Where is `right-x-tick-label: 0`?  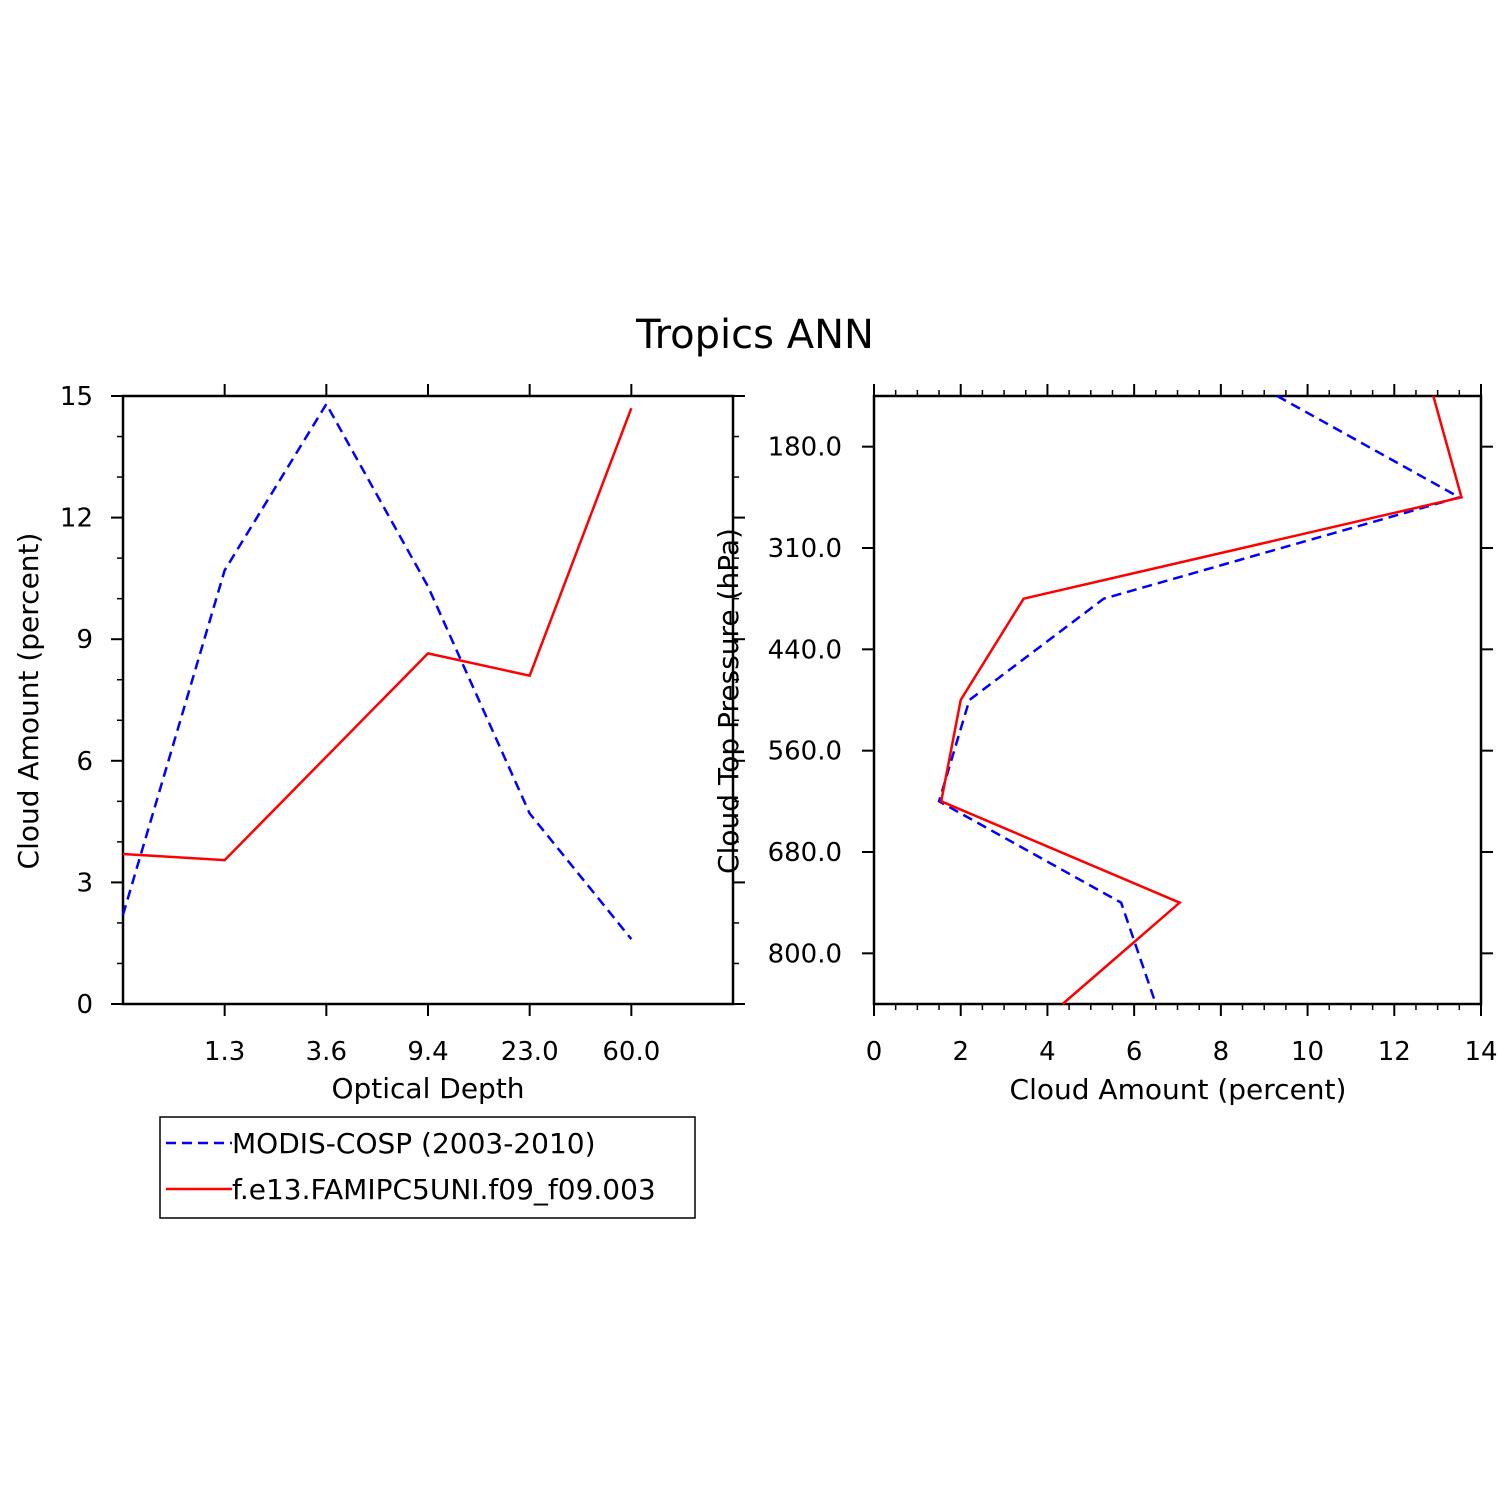
right-x-tick-label: 0 is located at coordinates (874, 1052).